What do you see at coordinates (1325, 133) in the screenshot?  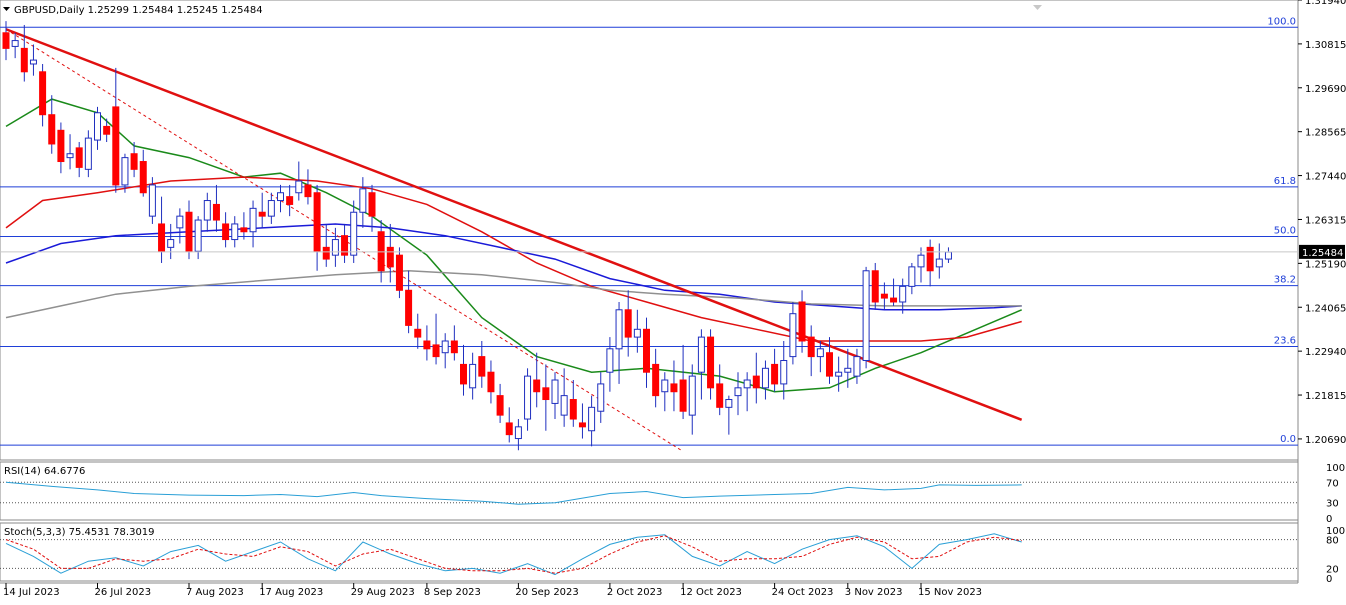 I see `price-tick-label: 1.28565` at bounding box center [1325, 133].